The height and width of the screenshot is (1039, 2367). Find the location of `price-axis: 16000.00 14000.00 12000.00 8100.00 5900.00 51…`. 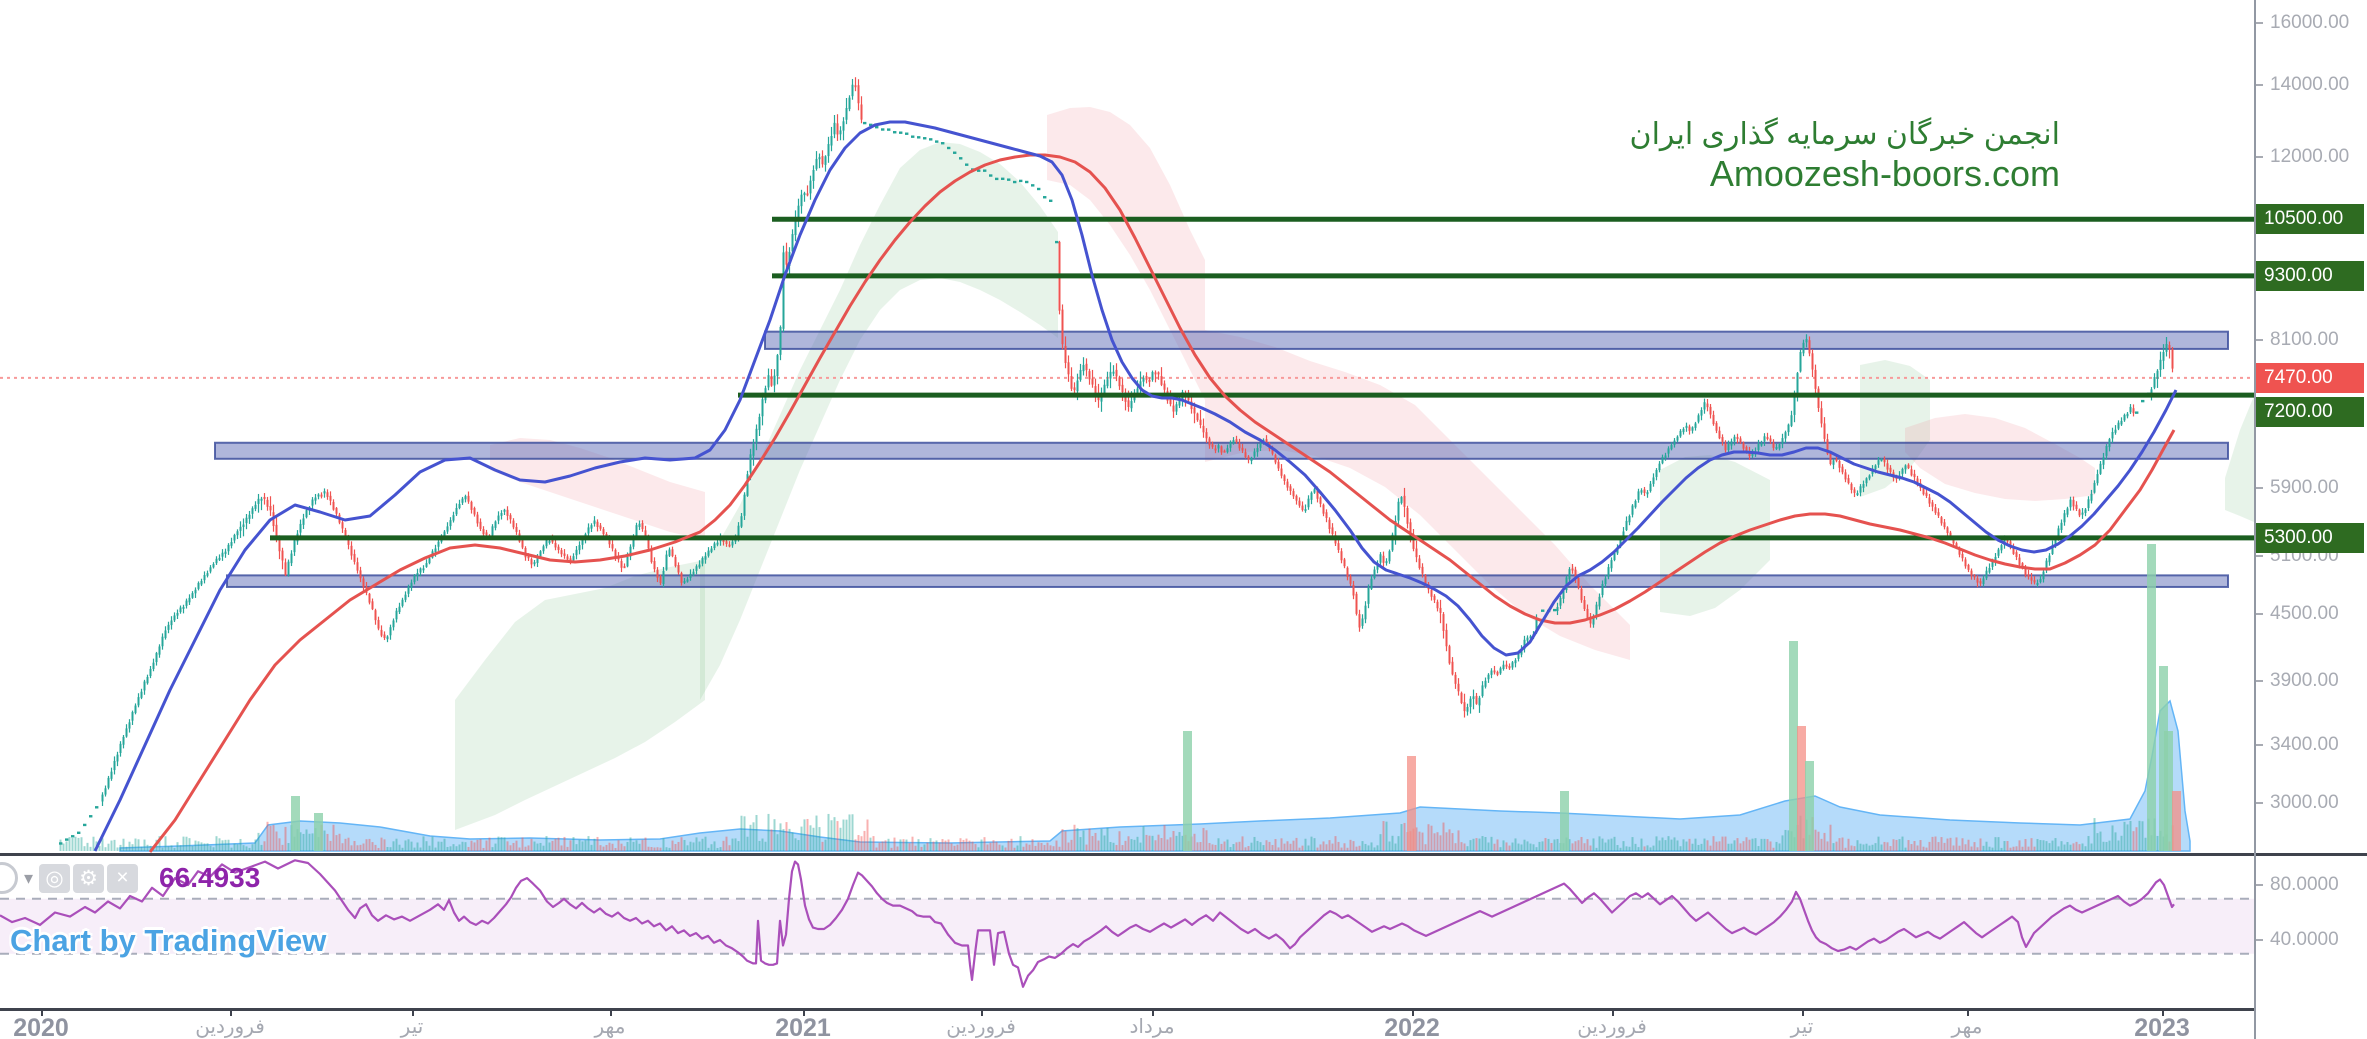

price-axis: 16000.00 14000.00 12000.00 8100.00 5900.00 51… is located at coordinates (2310, 519).